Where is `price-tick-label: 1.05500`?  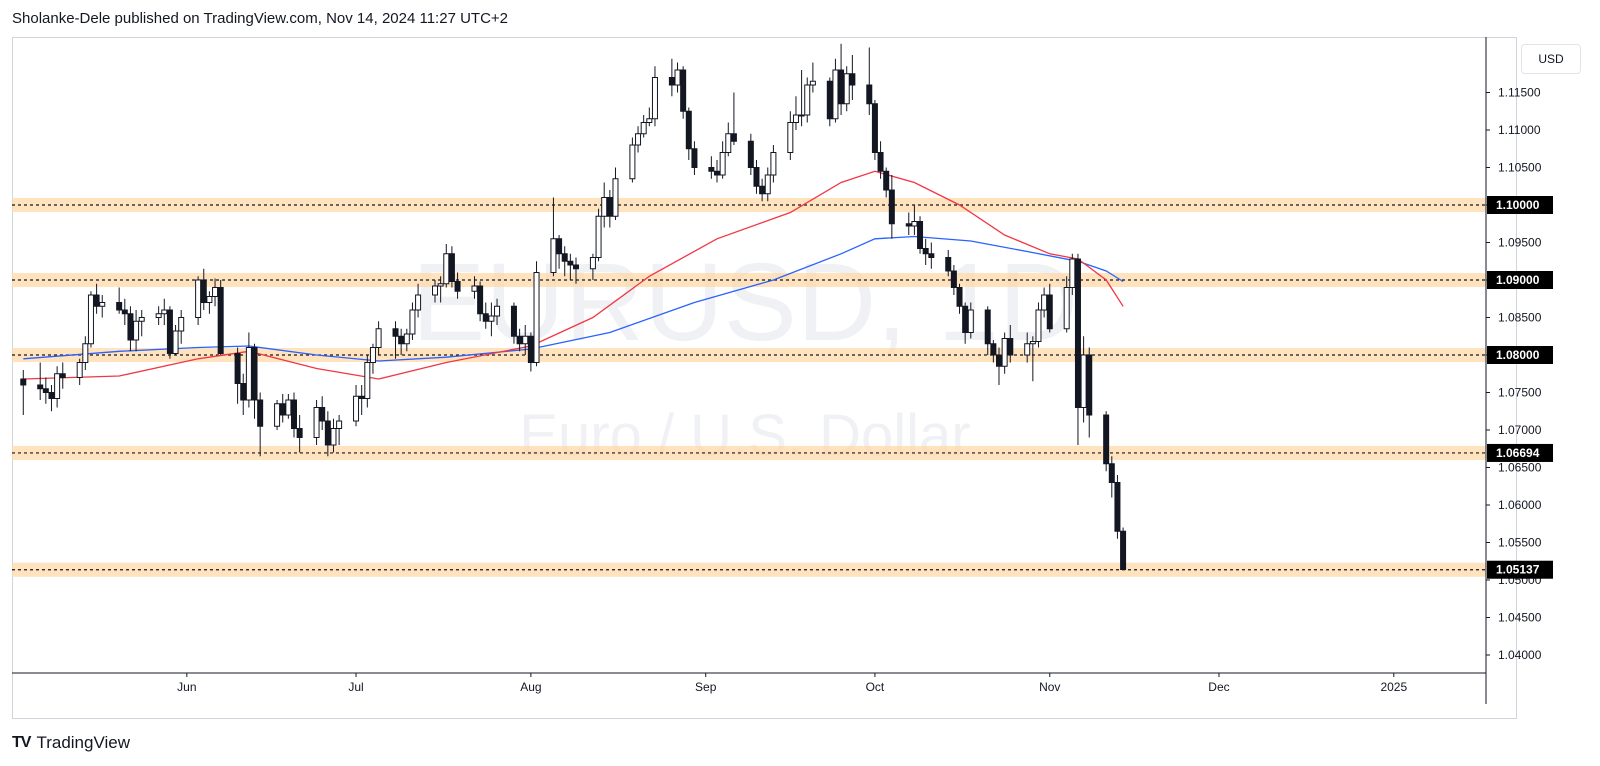 price-tick-label: 1.05500 is located at coordinates (1520, 543).